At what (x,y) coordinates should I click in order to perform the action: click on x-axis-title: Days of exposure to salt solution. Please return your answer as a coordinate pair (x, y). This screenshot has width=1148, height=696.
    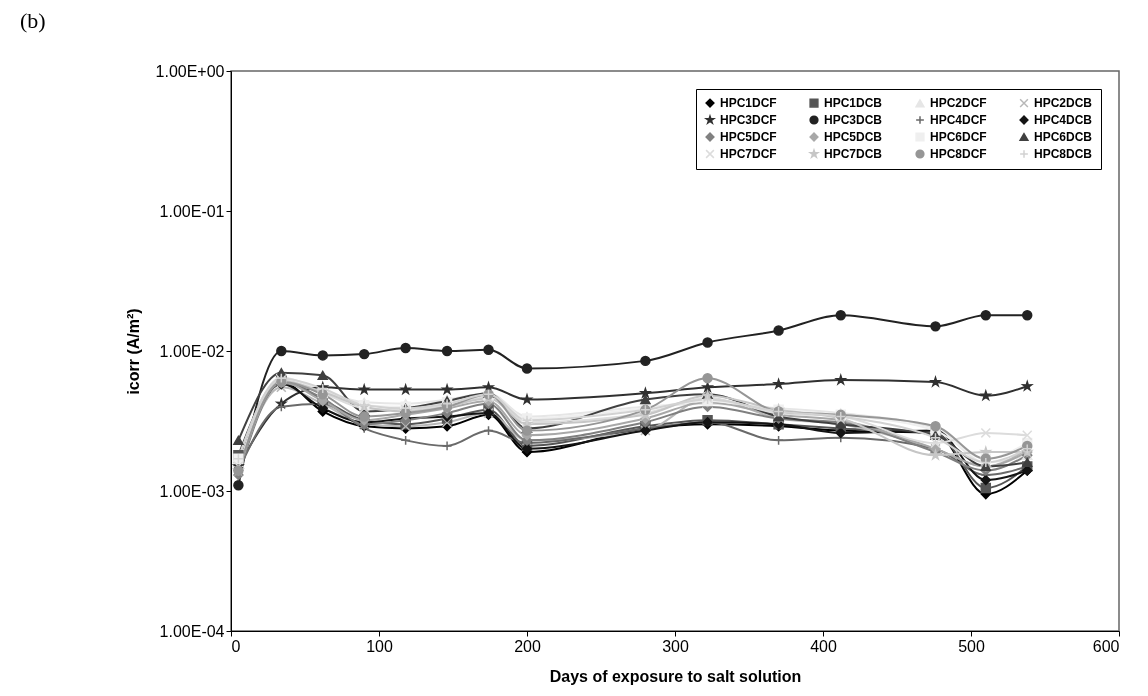
    Looking at the image, I should click on (675, 676).